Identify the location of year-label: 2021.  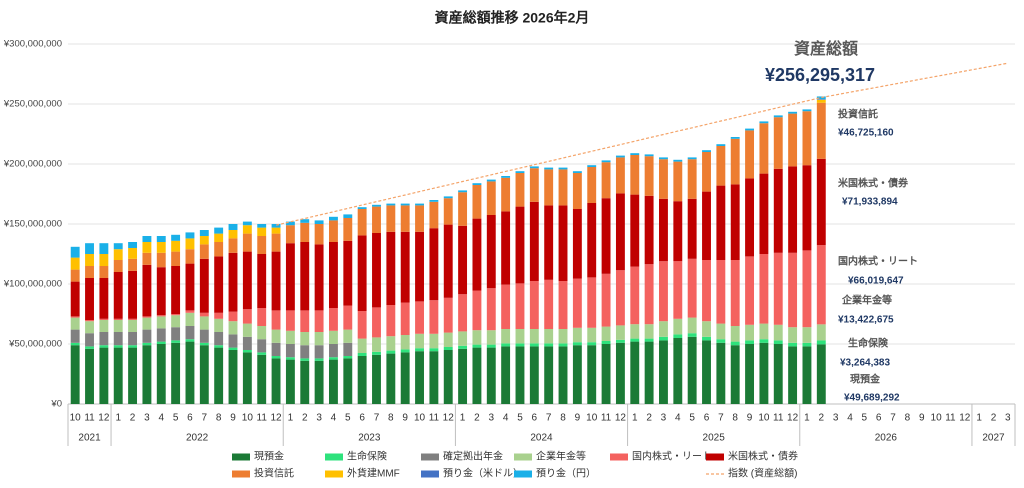
(89, 438).